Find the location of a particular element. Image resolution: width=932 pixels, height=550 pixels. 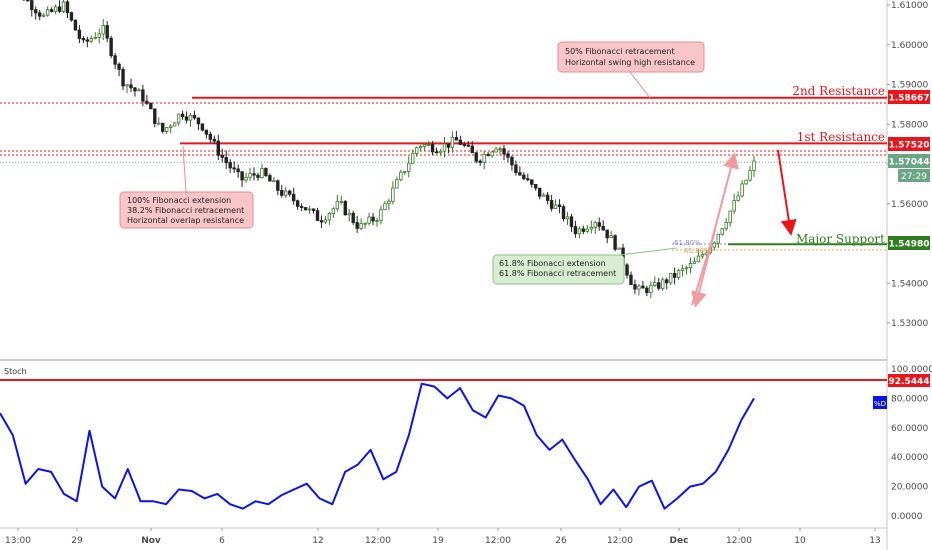

callout-pointer-100pct is located at coordinates (184, 169).